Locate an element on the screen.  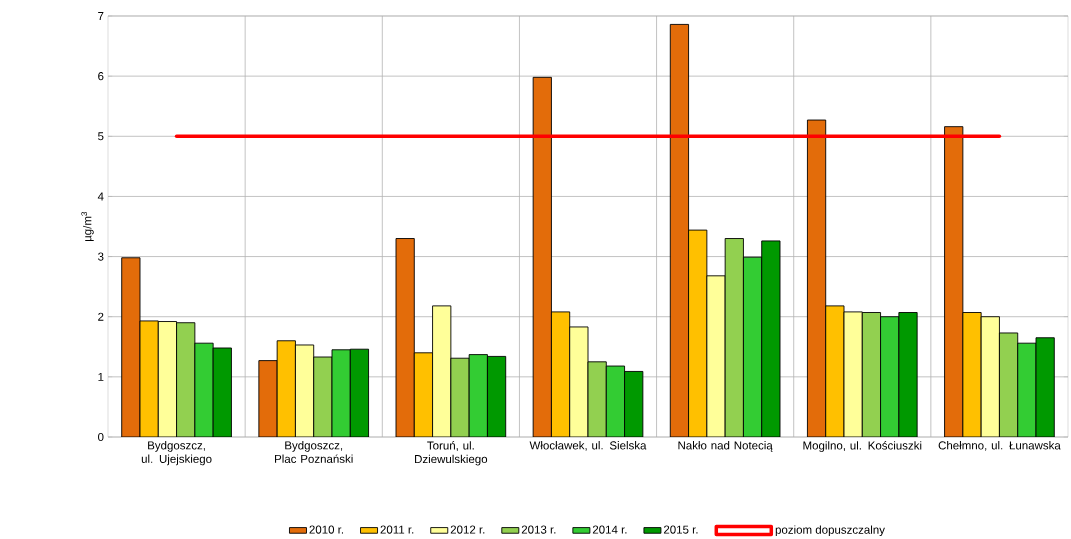
y-tick-label: 6 is located at coordinates (101, 76).